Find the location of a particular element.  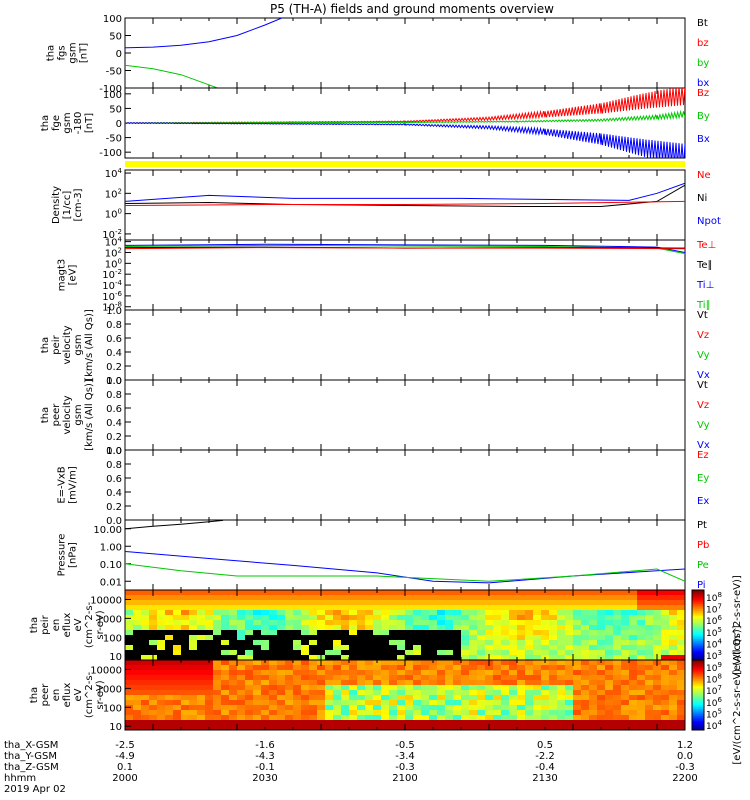

y-tick-label: 50 is located at coordinates (115, 109).